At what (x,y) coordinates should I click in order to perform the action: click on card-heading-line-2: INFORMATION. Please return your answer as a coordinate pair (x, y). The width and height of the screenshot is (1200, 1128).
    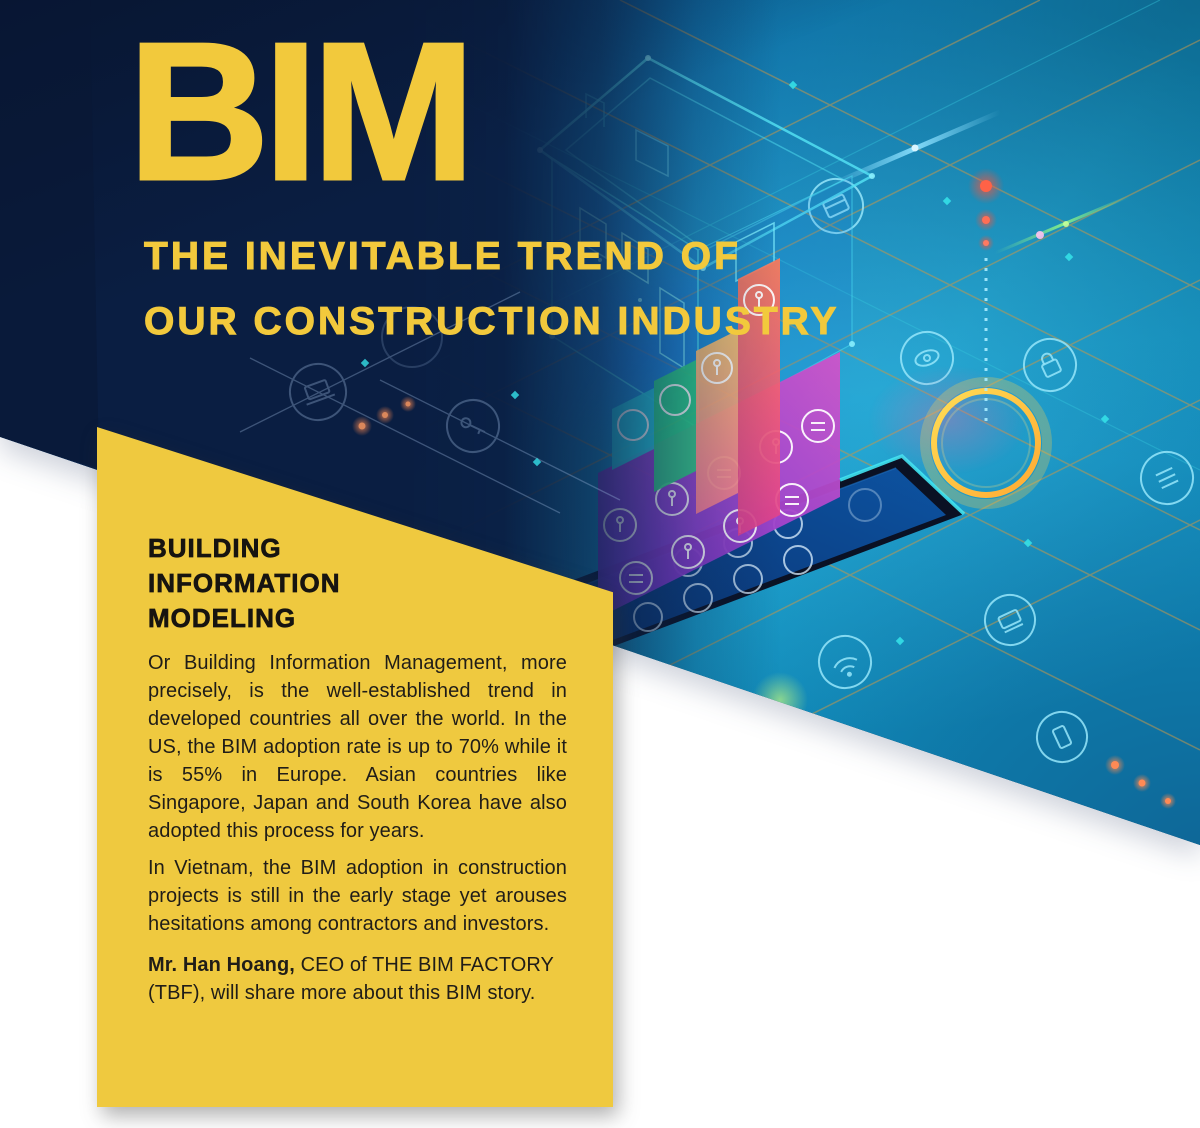
    Looking at the image, I should click on (244, 583).